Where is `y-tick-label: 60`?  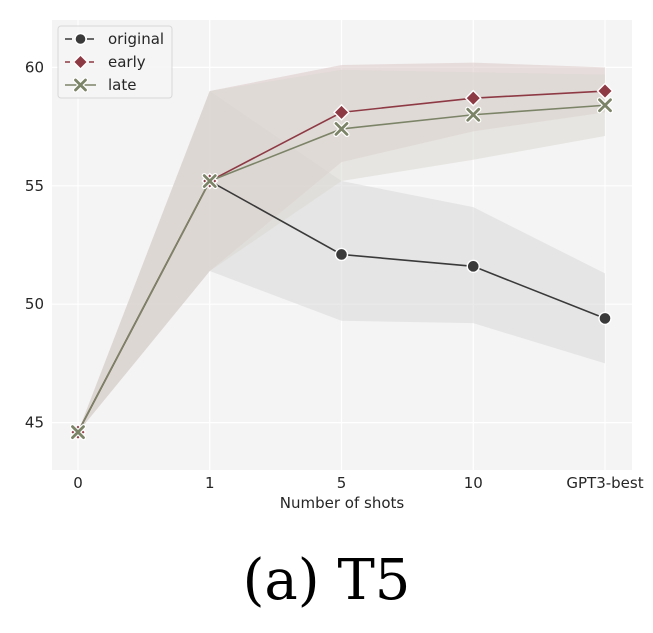 y-tick-label: 60 is located at coordinates (34, 67).